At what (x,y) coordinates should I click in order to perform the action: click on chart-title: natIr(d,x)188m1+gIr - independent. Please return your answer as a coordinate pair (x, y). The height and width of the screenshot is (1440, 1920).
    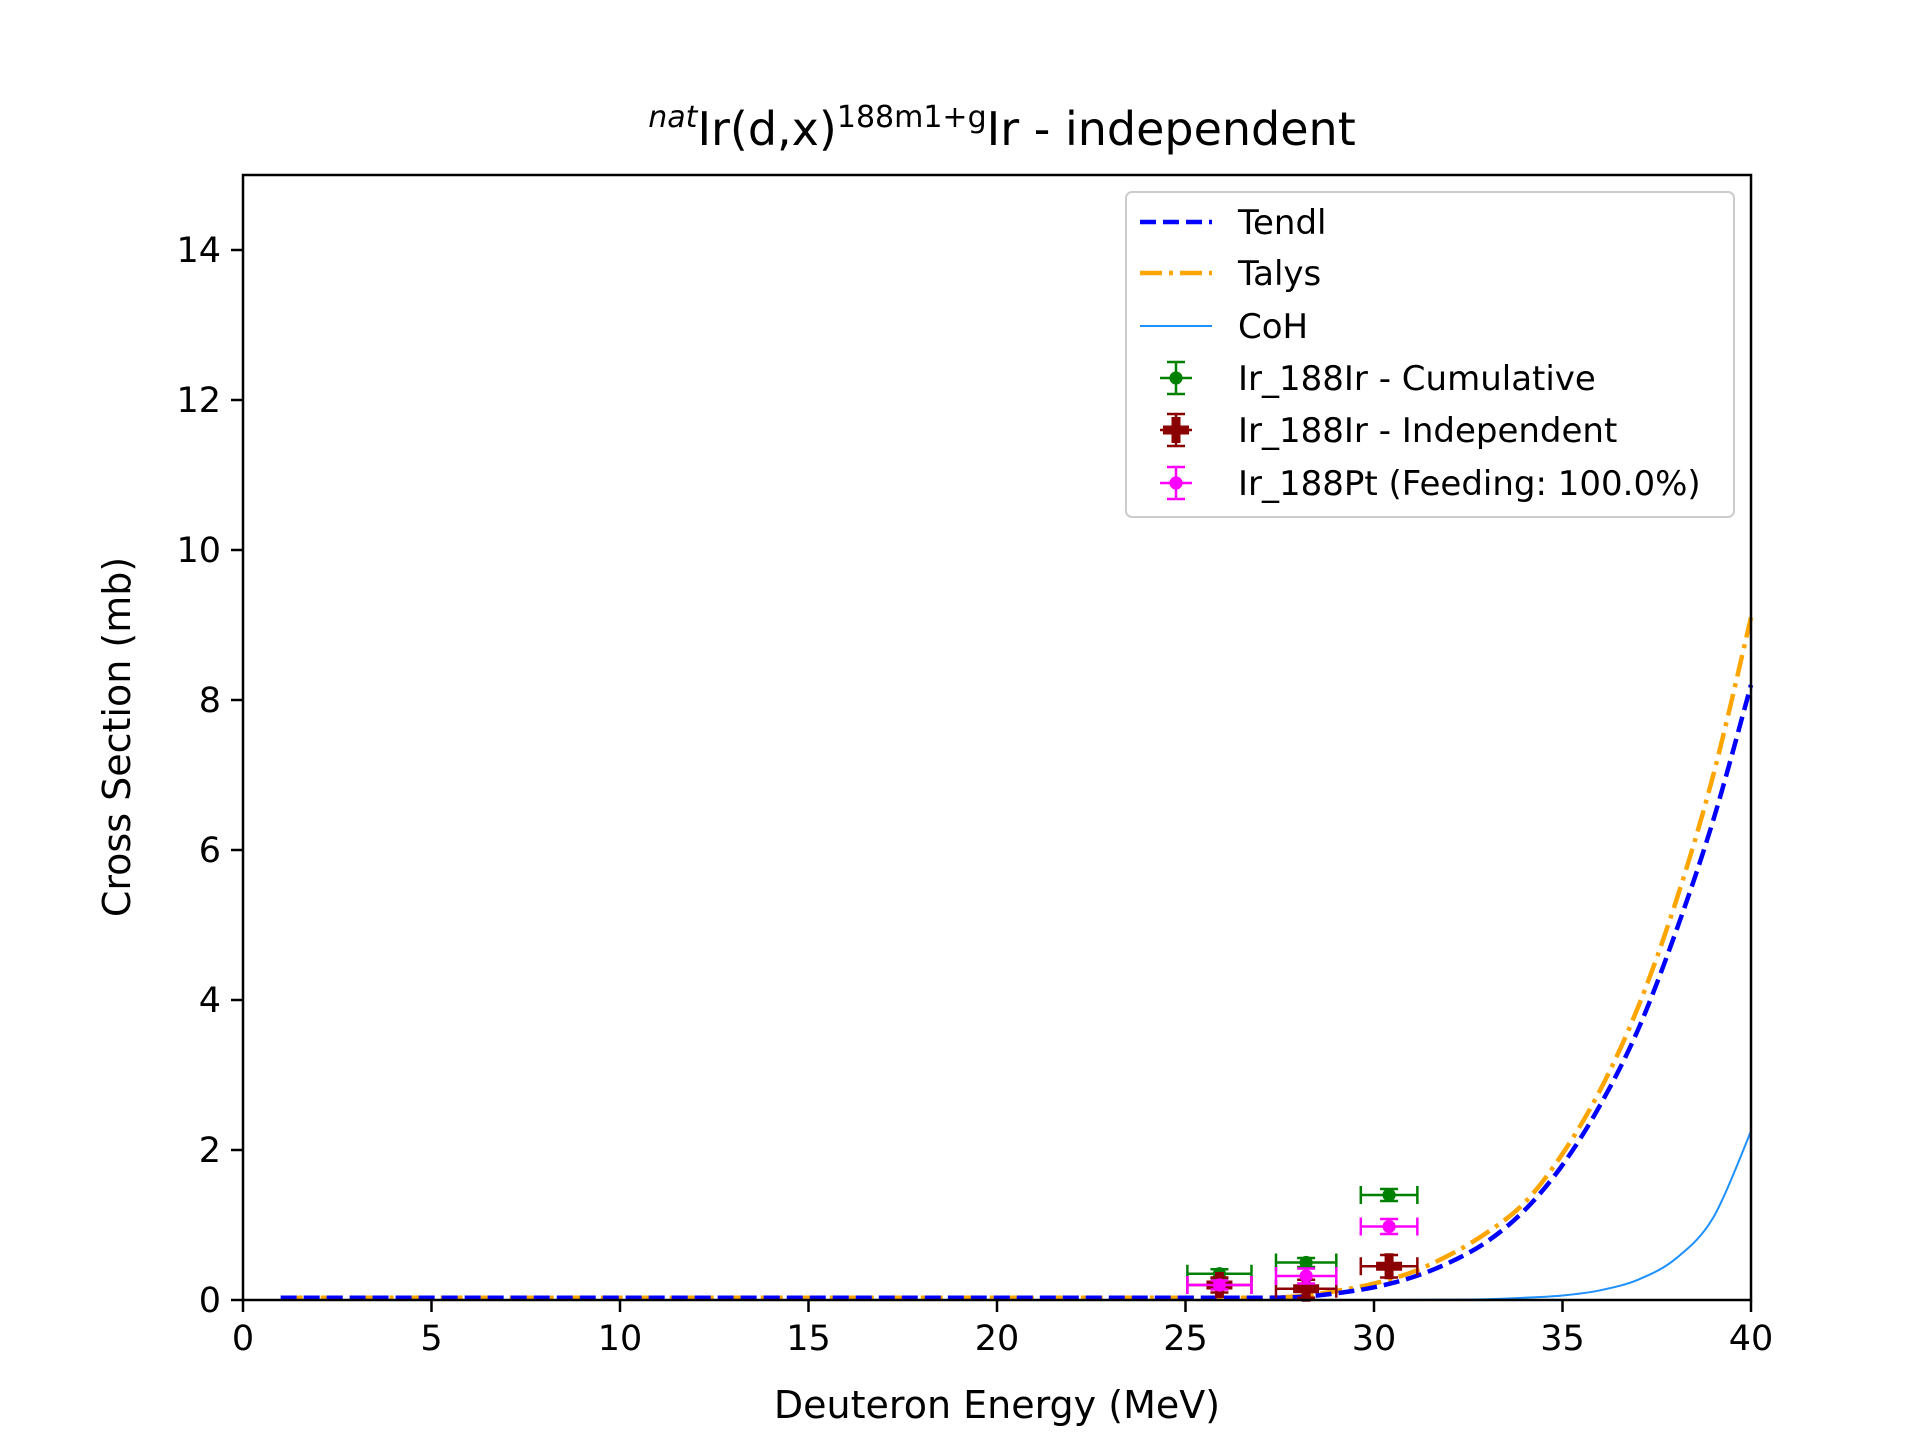
    Looking at the image, I should click on (1001, 128).